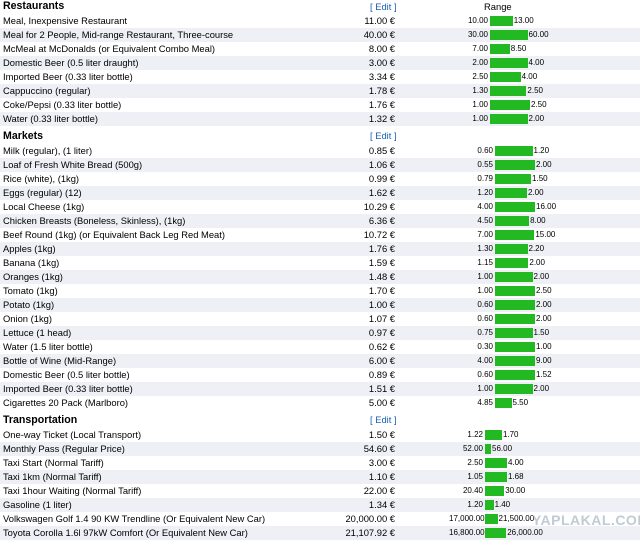  What do you see at coordinates (379, 206) in the screenshot?
I see `item-price: 10.29 €` at bounding box center [379, 206].